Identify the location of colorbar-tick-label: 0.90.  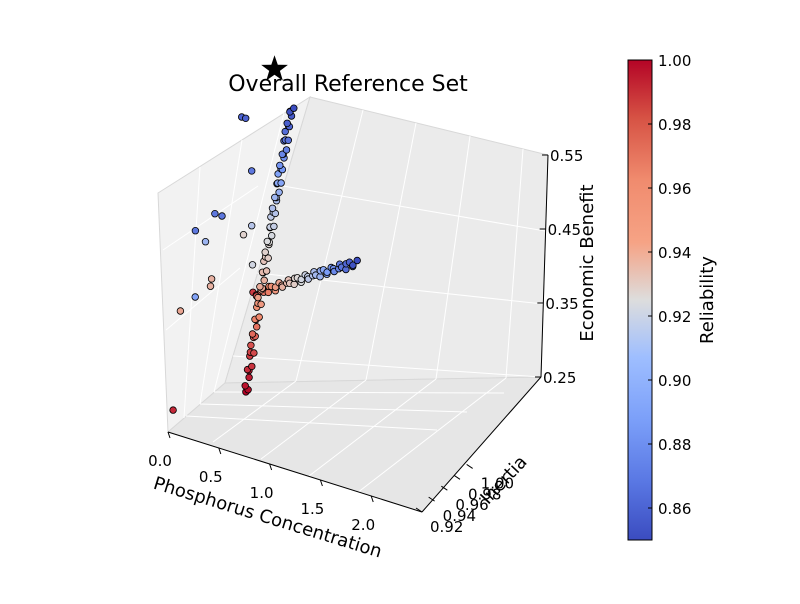
(674, 381).